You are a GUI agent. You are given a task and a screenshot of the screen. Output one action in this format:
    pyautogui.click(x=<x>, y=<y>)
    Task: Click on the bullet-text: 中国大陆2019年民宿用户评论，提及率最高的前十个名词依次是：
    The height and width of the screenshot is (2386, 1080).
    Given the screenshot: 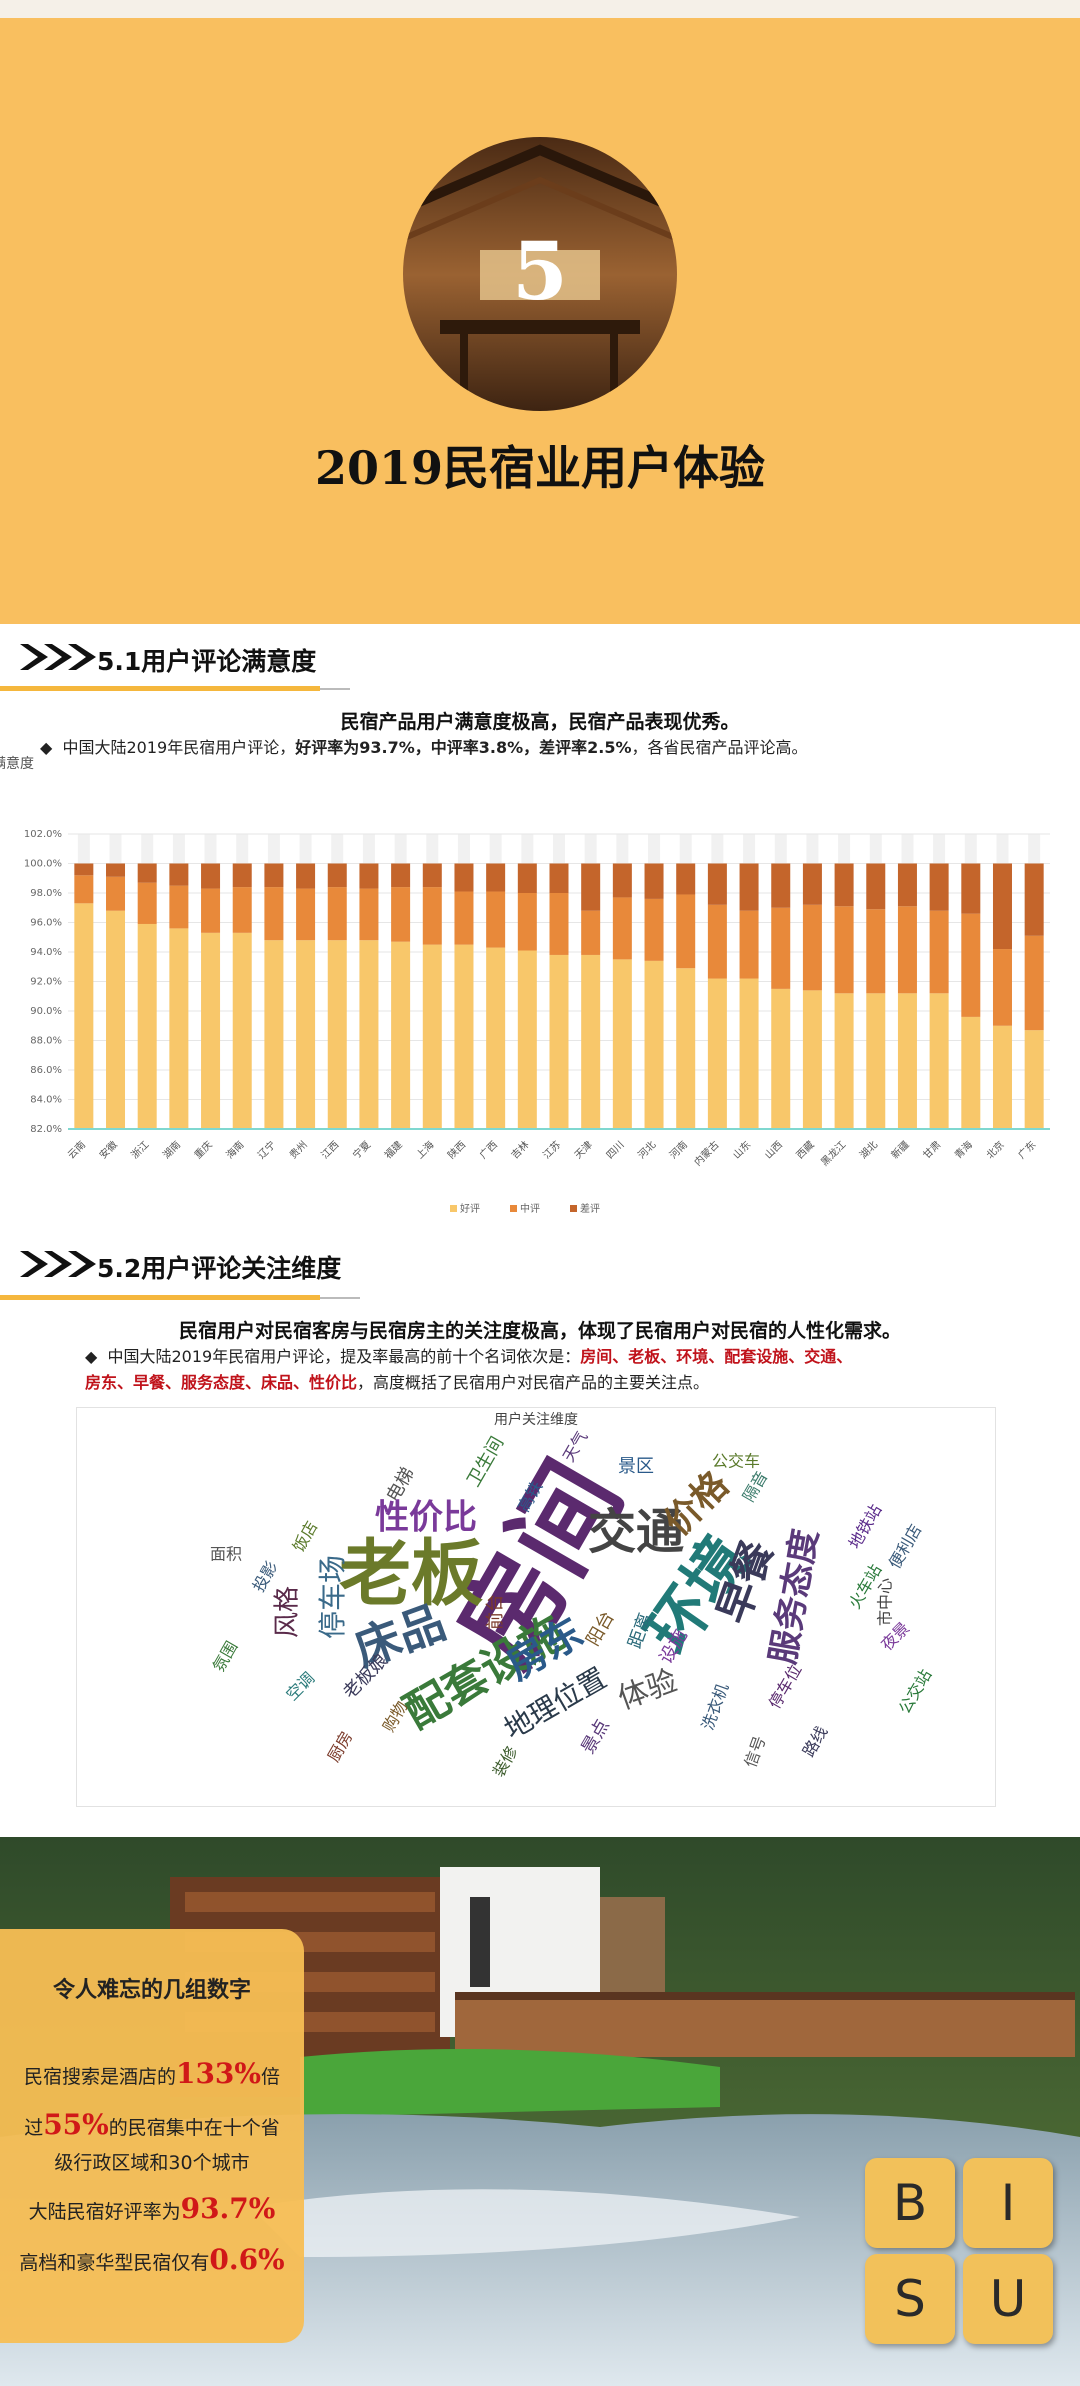 What is the action you would take?
    pyautogui.click(x=344, y=1356)
    